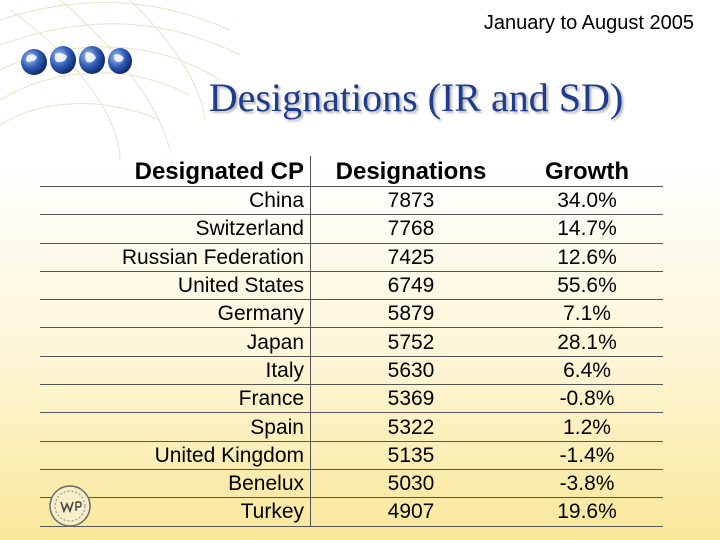  What do you see at coordinates (410, 398) in the screenshot?
I see `cell-designations: 5369` at bounding box center [410, 398].